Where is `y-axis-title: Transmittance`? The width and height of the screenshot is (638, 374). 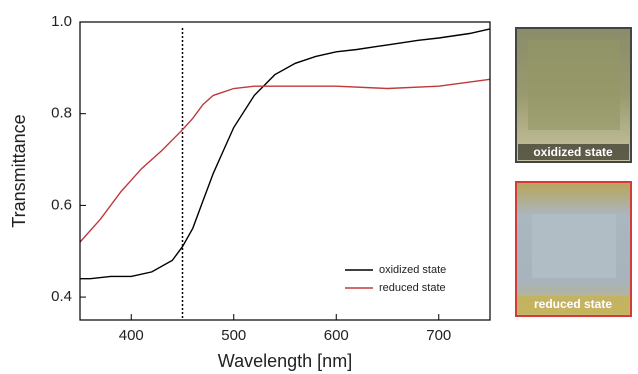
y-axis-title: Transmittance is located at coordinates (19, 170).